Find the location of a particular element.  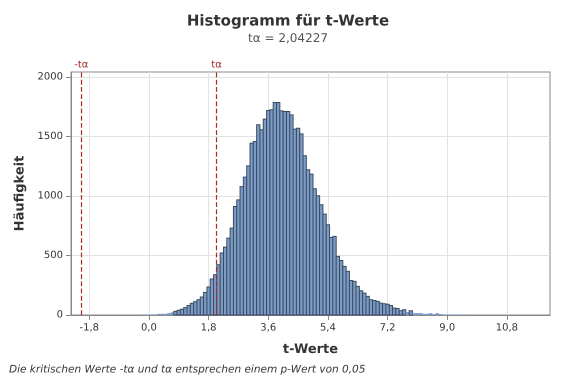

y-tick-label: 500 is located at coordinates (53, 255).